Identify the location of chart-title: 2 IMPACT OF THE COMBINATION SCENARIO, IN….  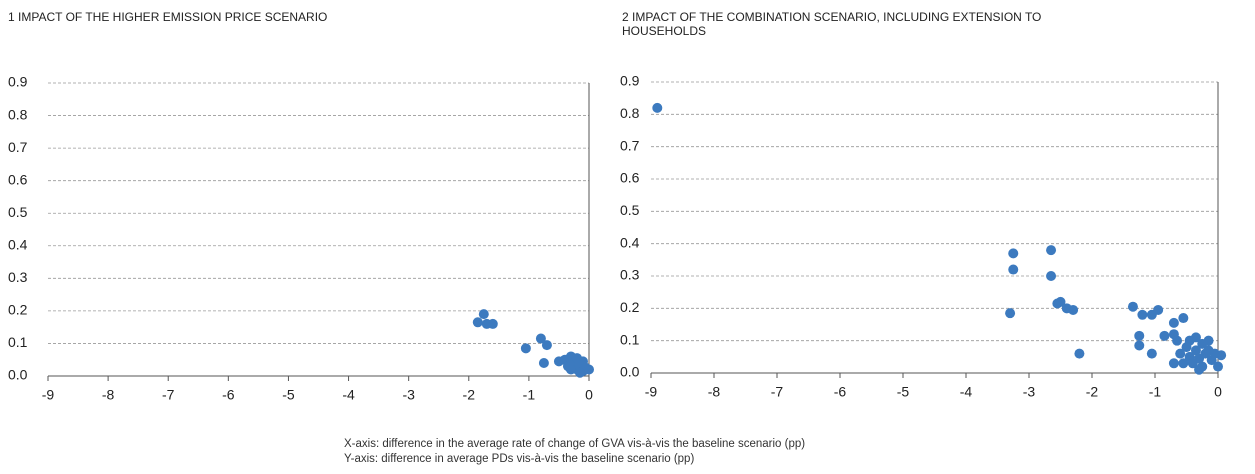
(832, 24).